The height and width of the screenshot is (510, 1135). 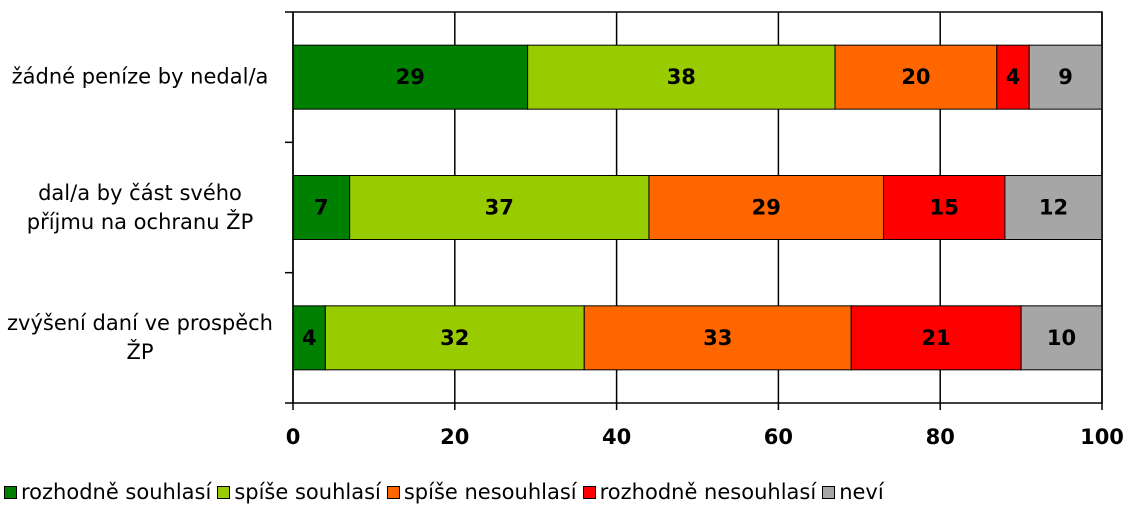 I want to click on x-tick-label: 80, so click(x=940, y=437).